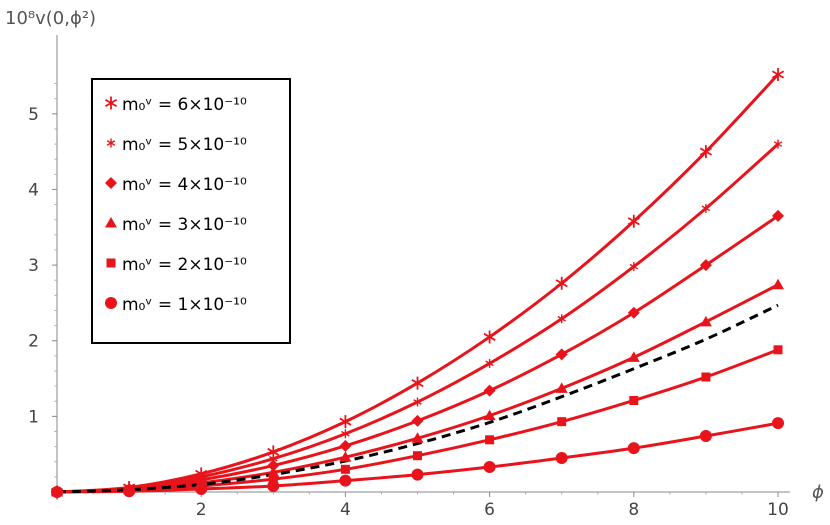 Image resolution: width=830 pixels, height=525 pixels. Describe the element at coordinates (33, 417) in the screenshot. I see `y-tick-label: 1` at that location.